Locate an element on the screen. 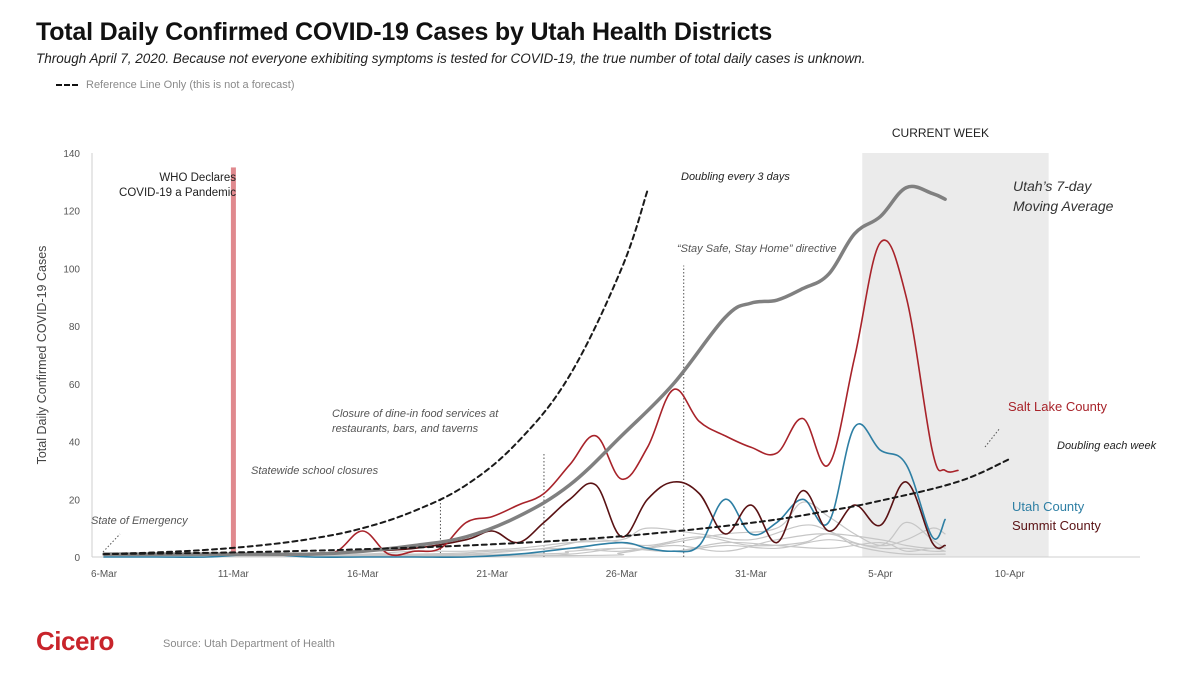  annot-who: WHO Declares COVID-19 a Pandemic is located at coordinates (177, 185).